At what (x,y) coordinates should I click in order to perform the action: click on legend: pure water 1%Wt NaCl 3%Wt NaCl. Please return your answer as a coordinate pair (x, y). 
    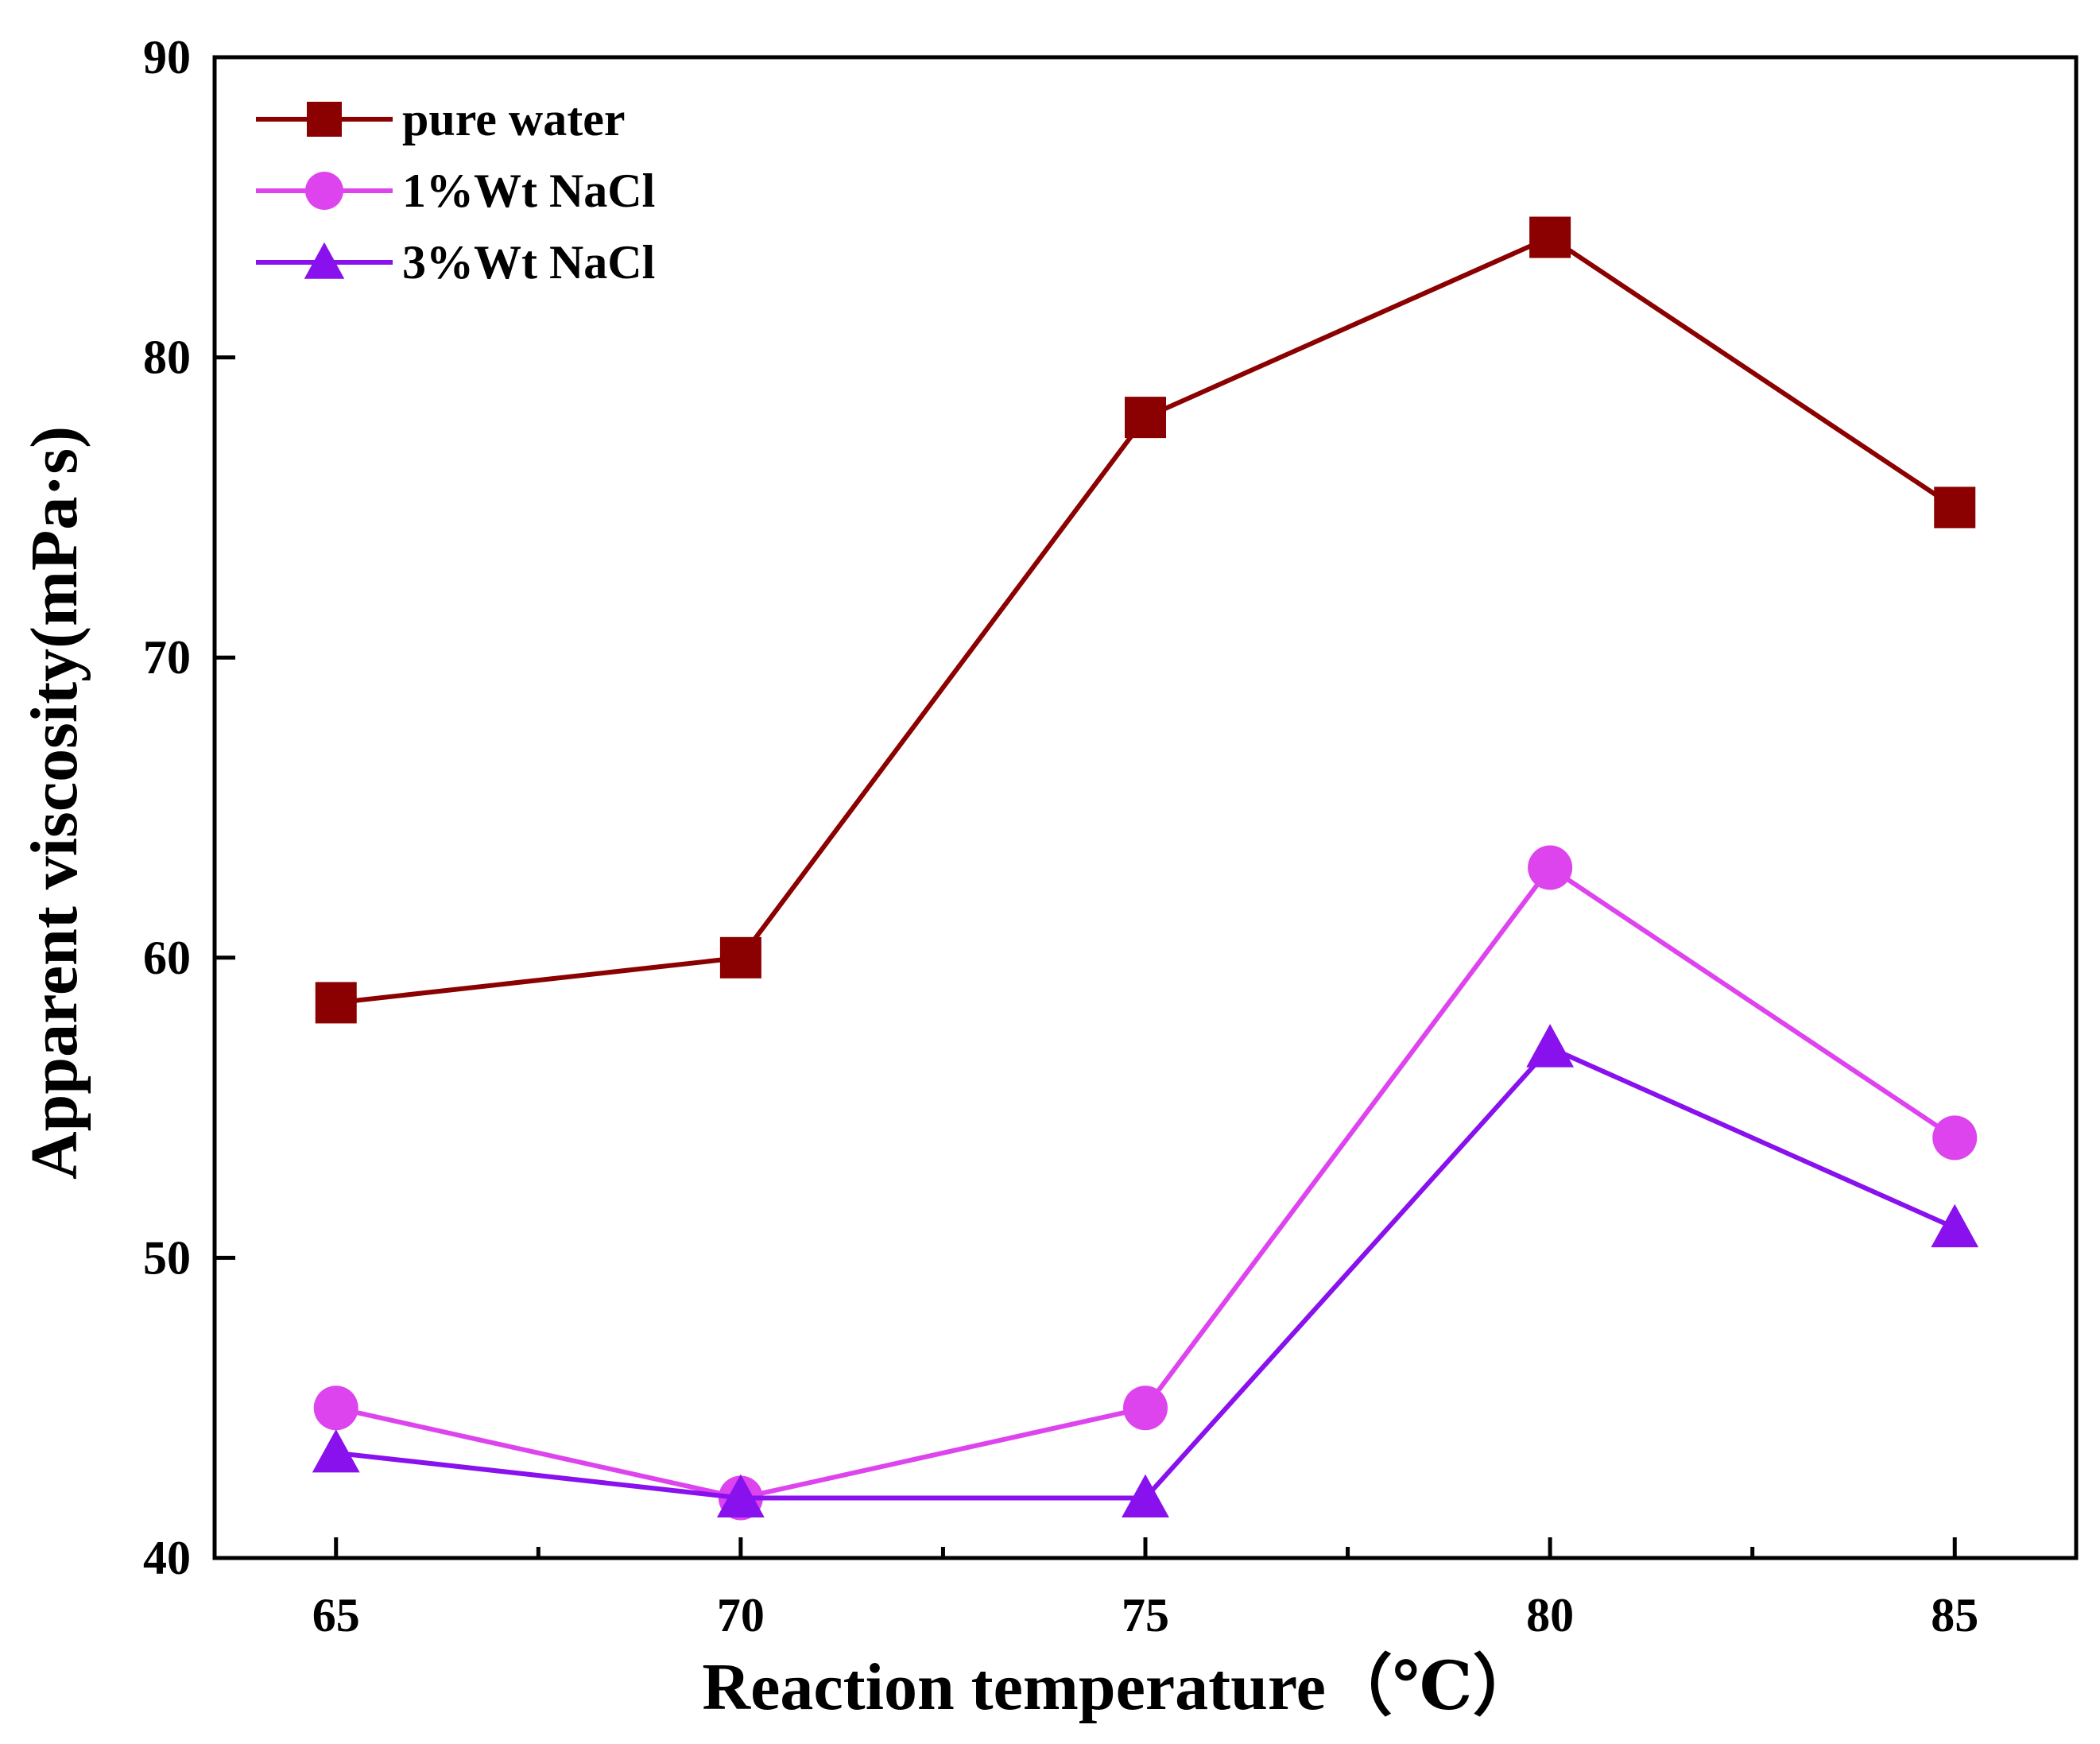
    Looking at the image, I should click on (455, 191).